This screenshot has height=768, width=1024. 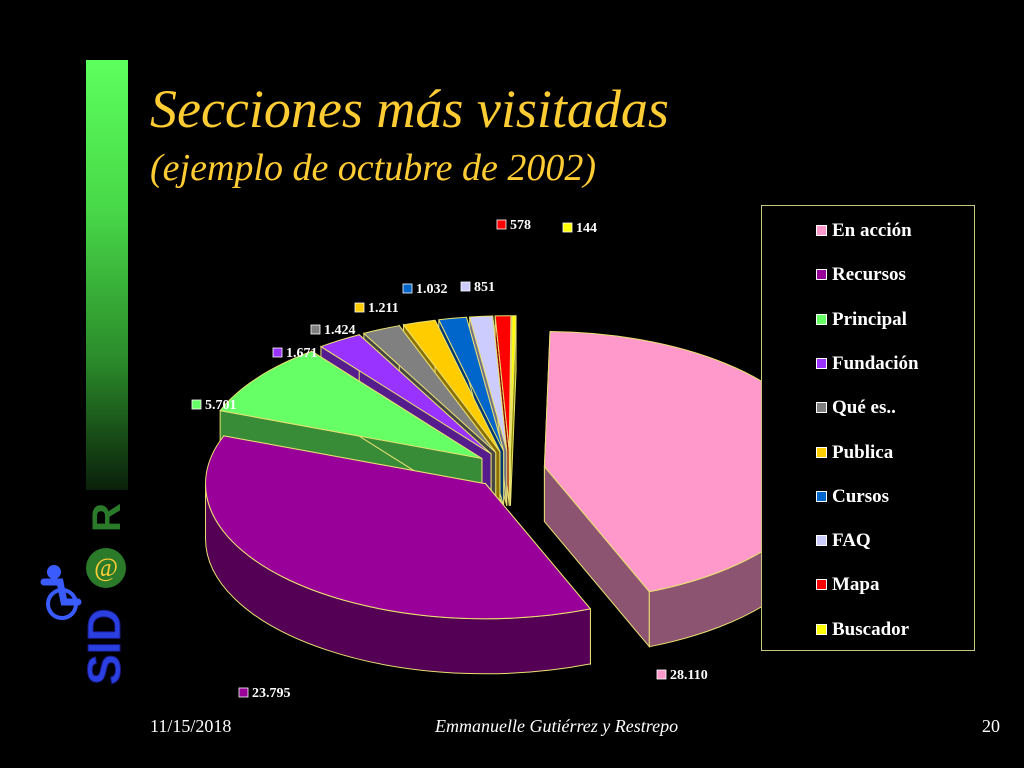 What do you see at coordinates (513, 410) in the screenshot?
I see `pie-slice-buscador` at bounding box center [513, 410].